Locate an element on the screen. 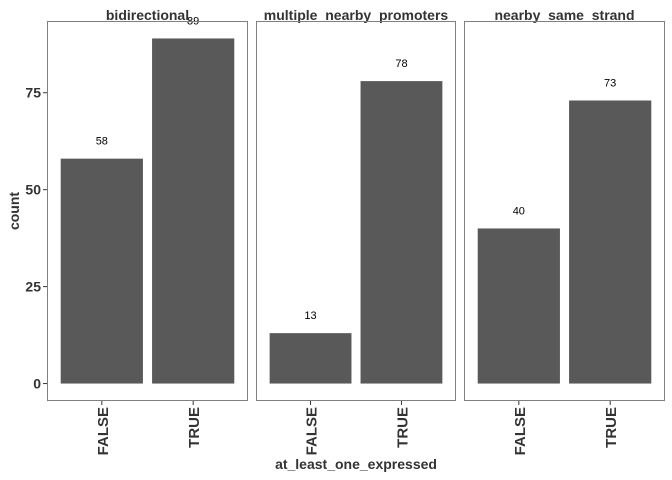  x-axis-title: at_least_one_expressed is located at coordinates (356, 464).